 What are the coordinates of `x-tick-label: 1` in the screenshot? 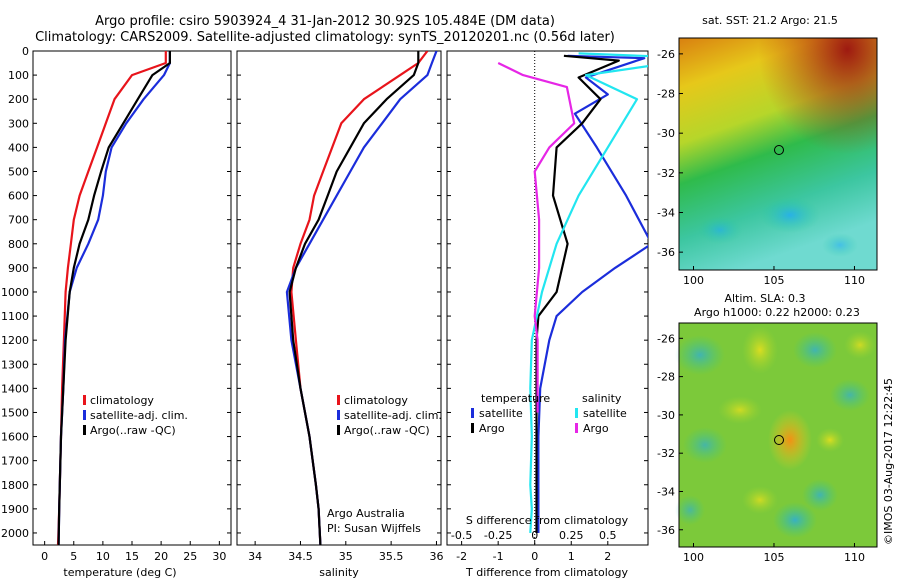 It's located at (571, 556).